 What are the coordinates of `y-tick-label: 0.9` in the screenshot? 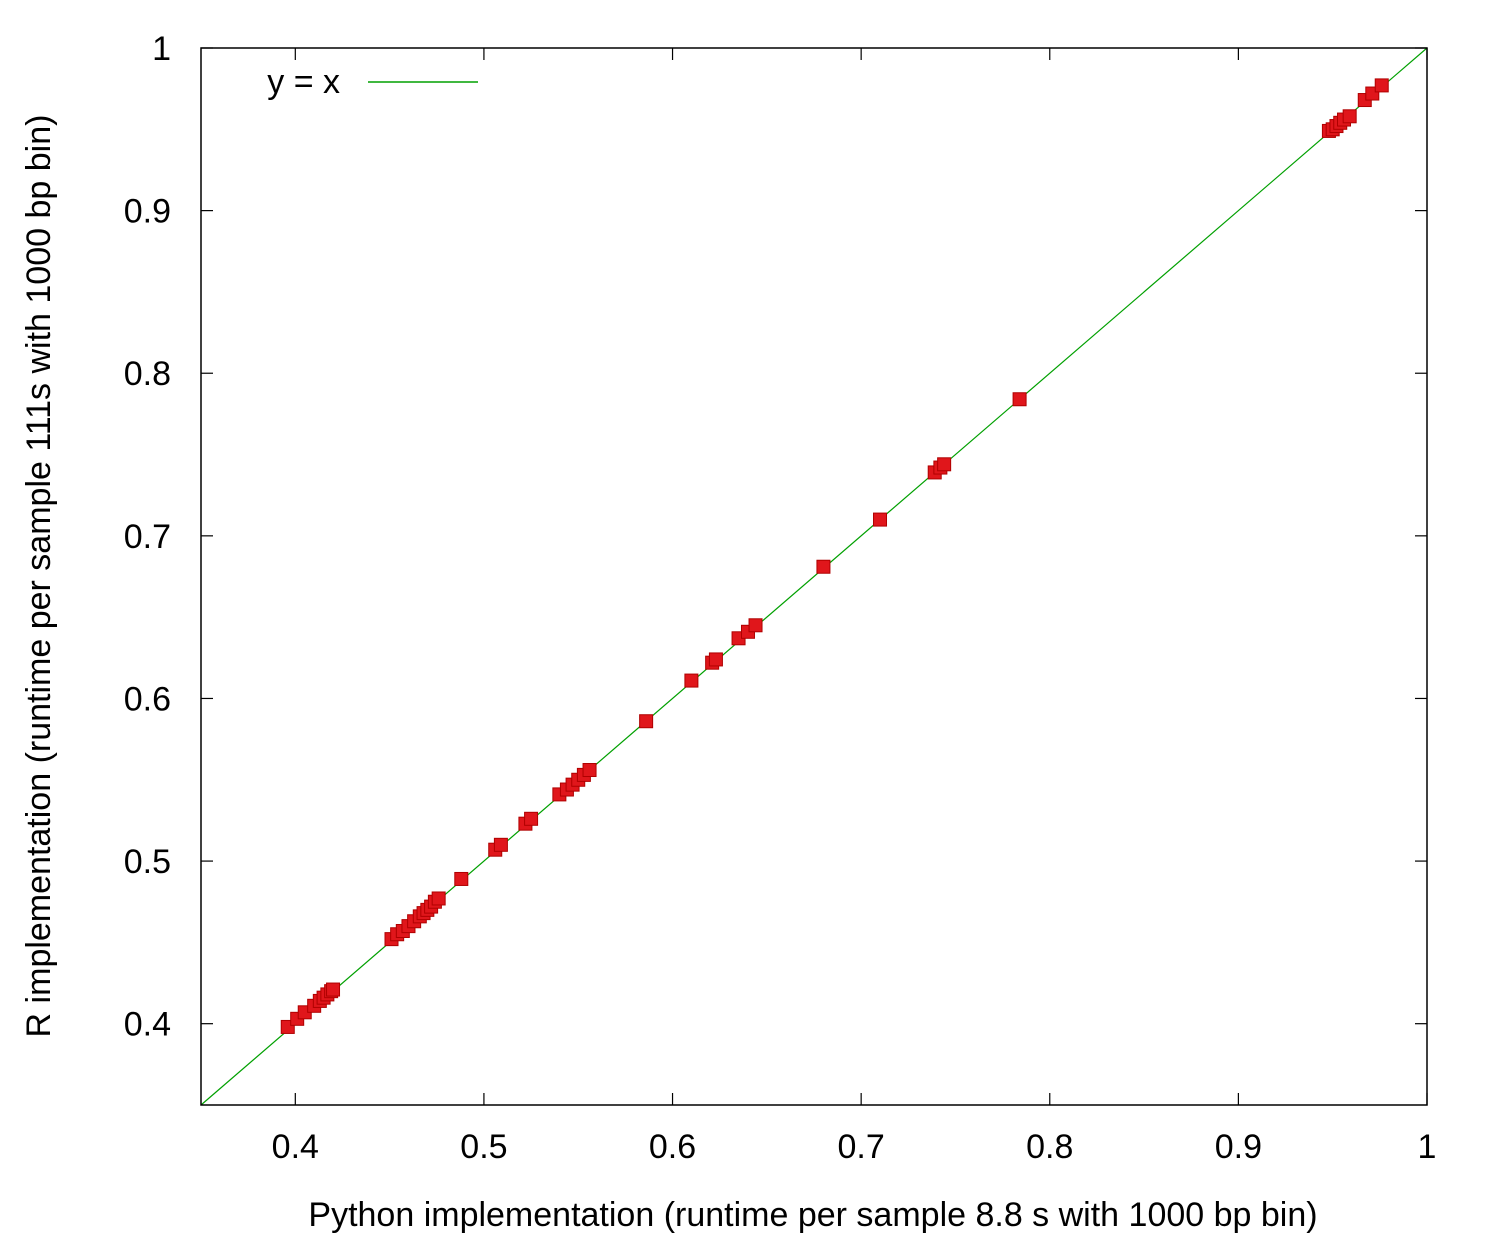 It's located at (147, 212).